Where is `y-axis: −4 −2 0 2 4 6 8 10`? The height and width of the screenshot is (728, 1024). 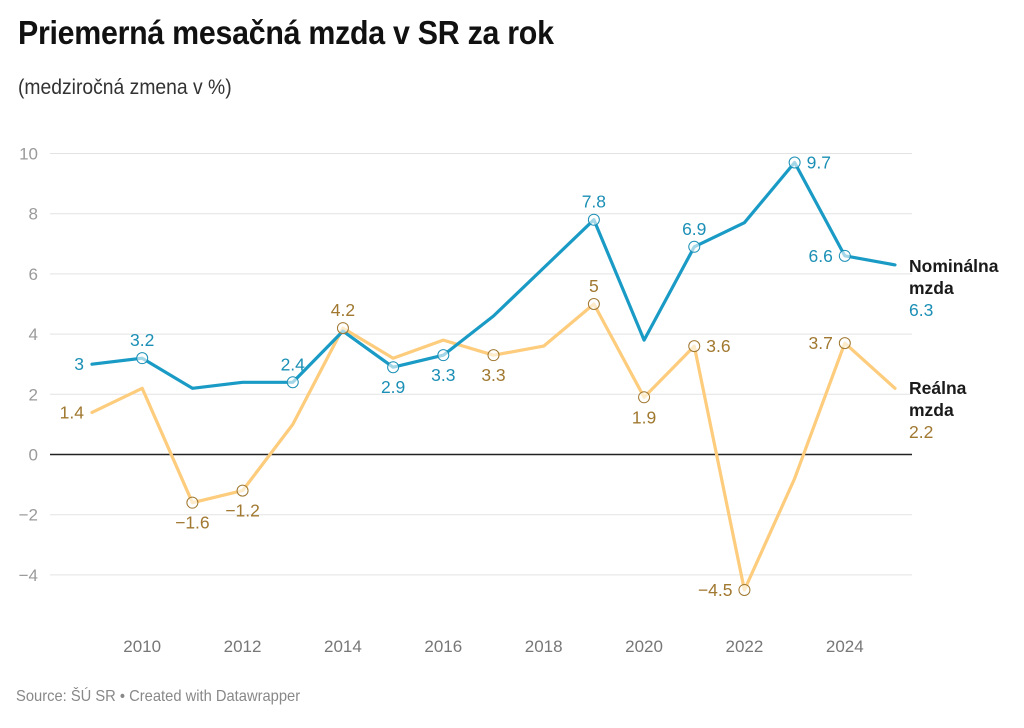
y-axis: −4 −2 0 2 4 6 8 10 is located at coordinates (28, 365).